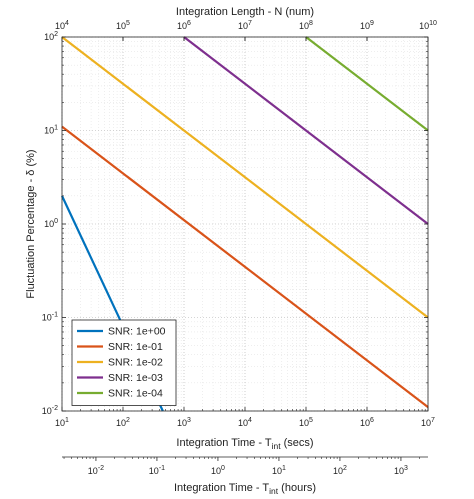  Describe the element at coordinates (274, 491) in the screenshot. I see `hours-axis-label-sub: int` at that location.